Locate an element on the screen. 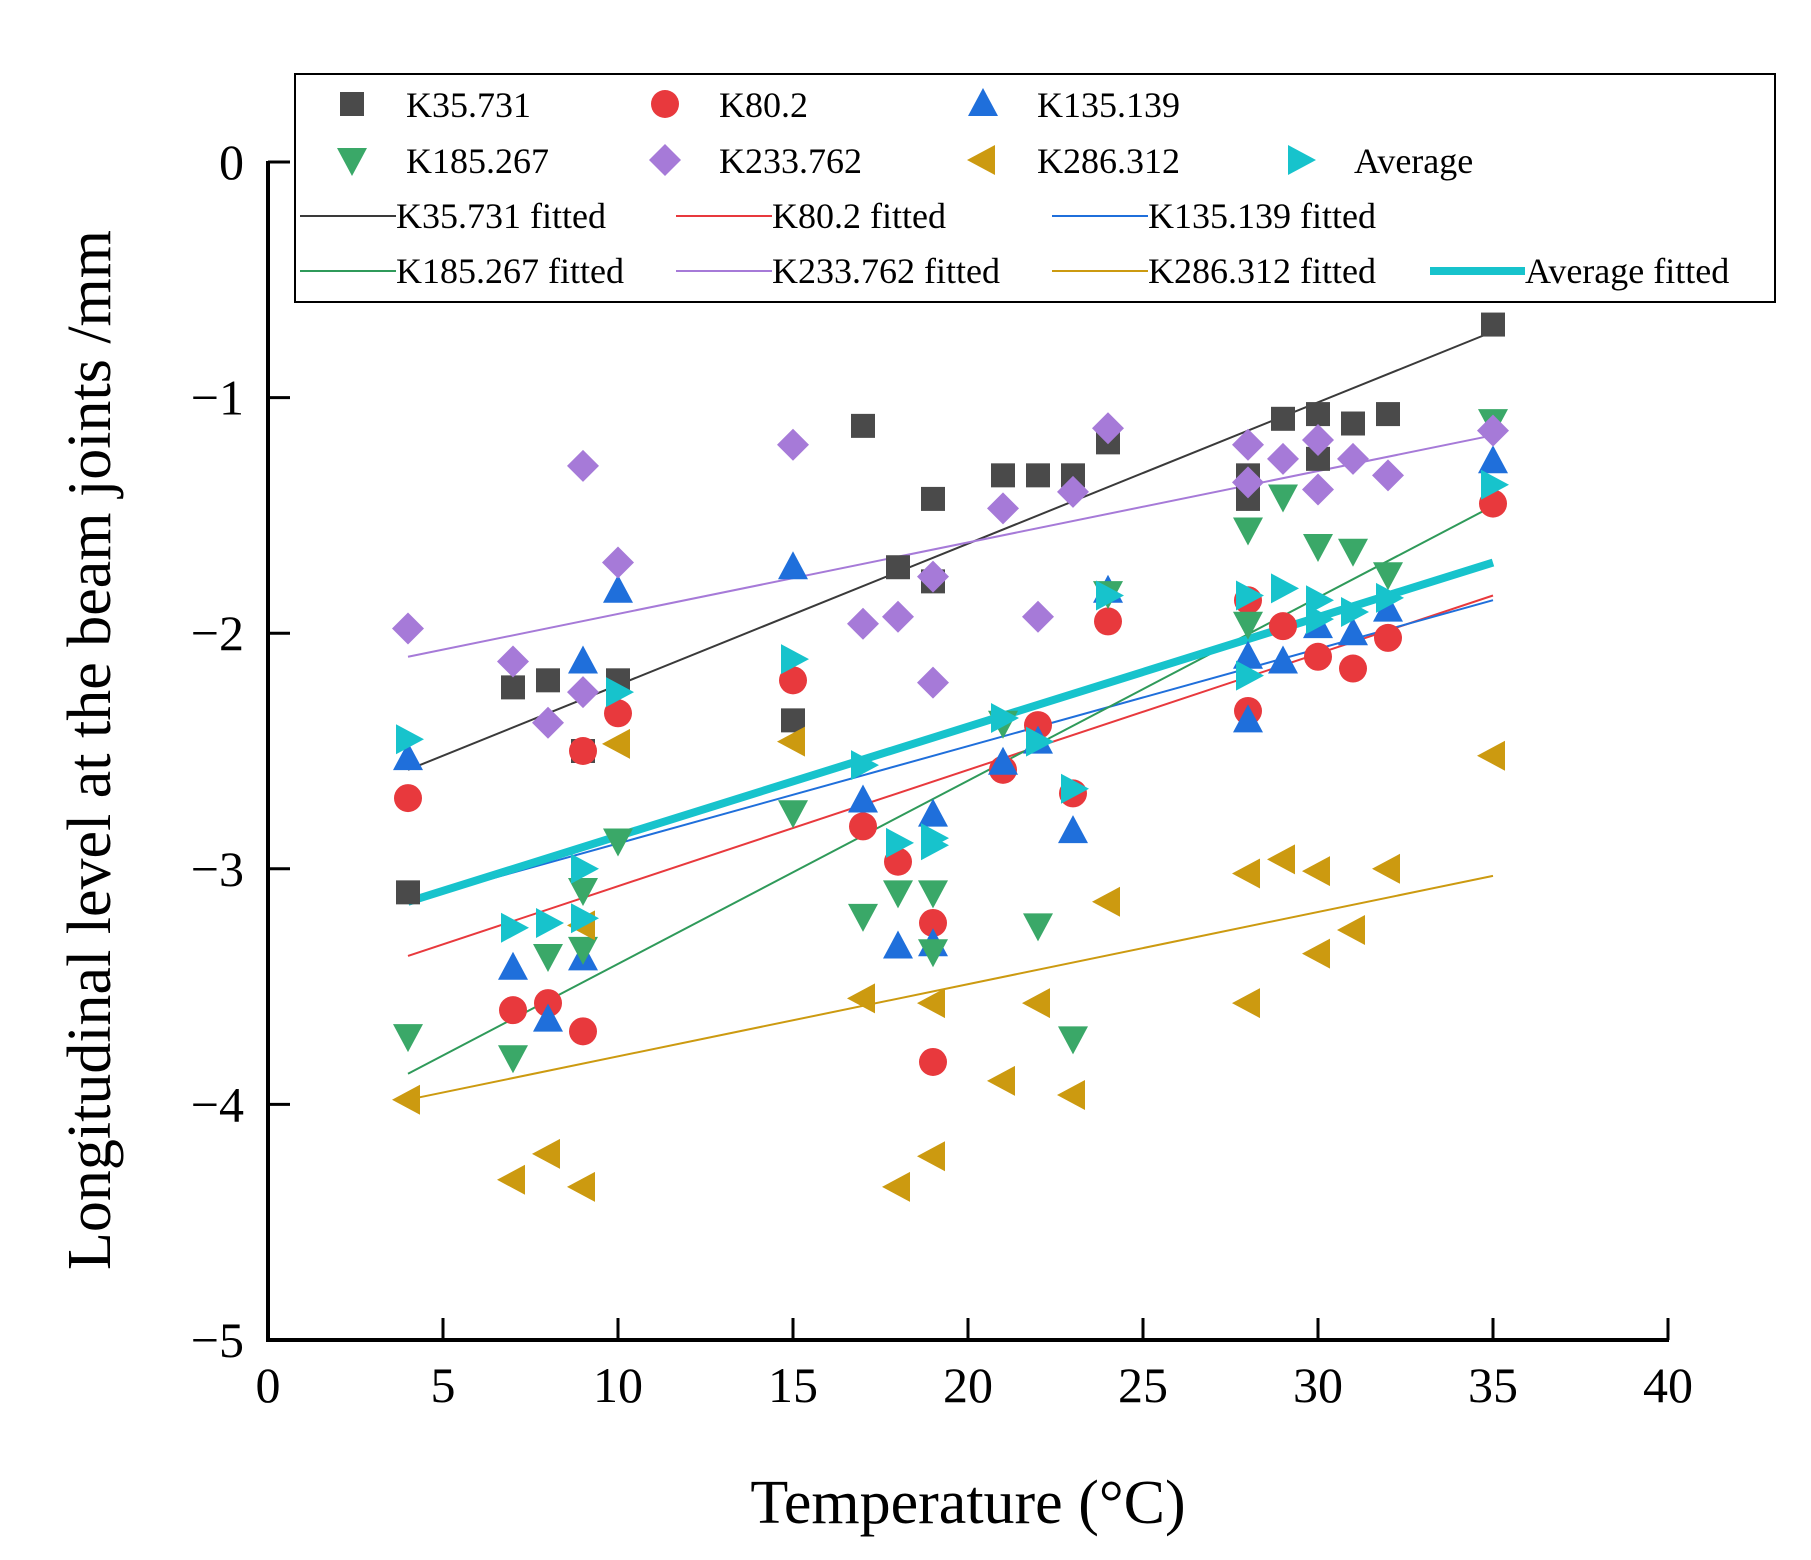  legend-label-5: K286.312 is located at coordinates (1108, 161).